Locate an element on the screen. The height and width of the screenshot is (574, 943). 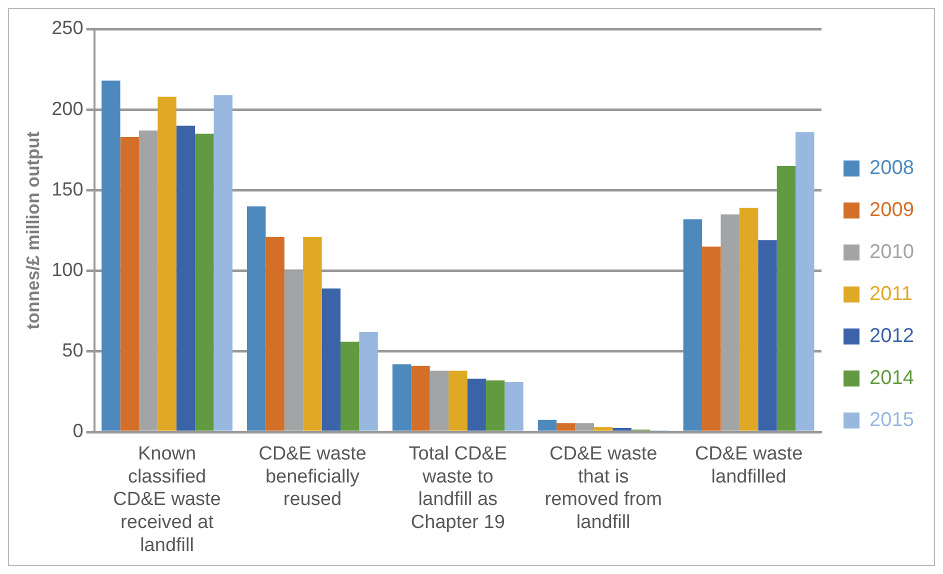
x-tick-label: CD&E waste beneficially reused is located at coordinates (312, 477).